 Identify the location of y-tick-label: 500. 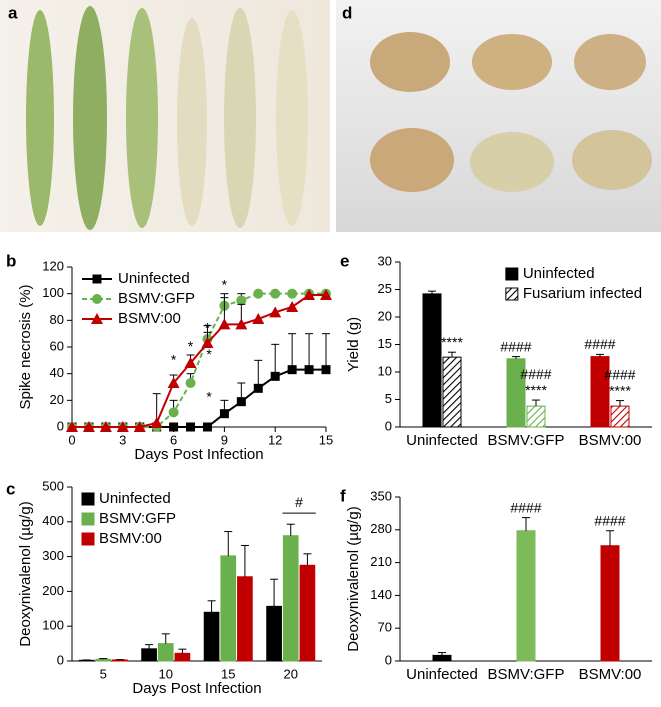
(53, 485).